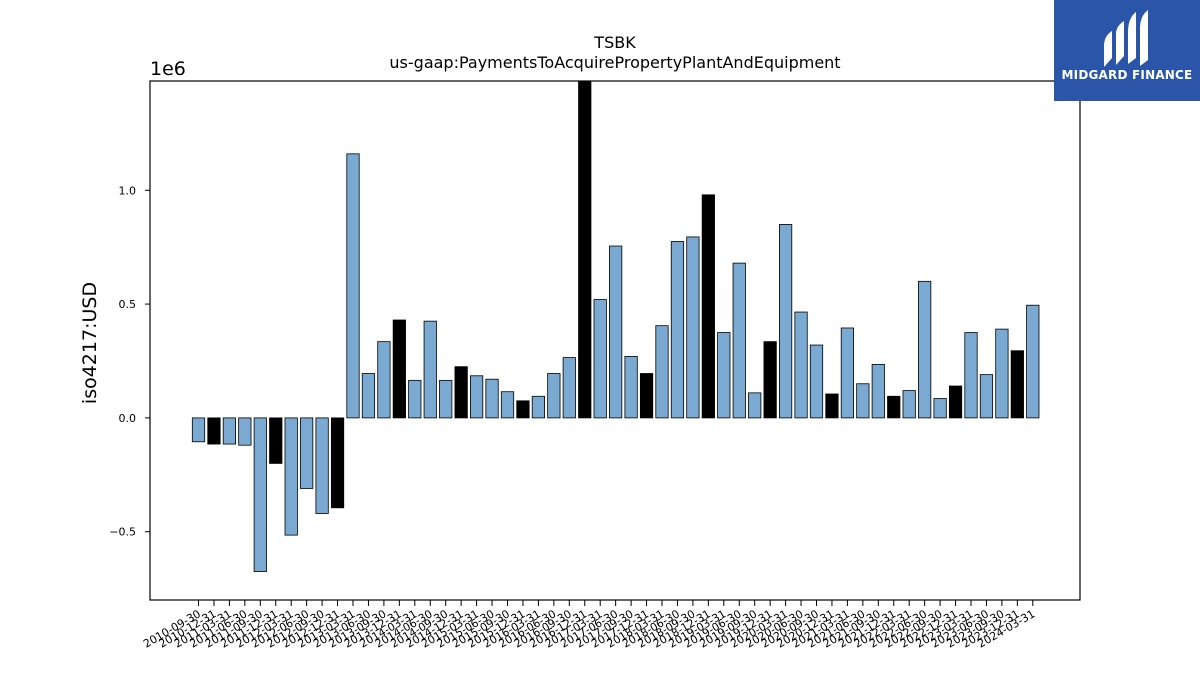 This screenshot has width=1200, height=675. I want to click on midgard-logo-icon, so click(1126, 38).